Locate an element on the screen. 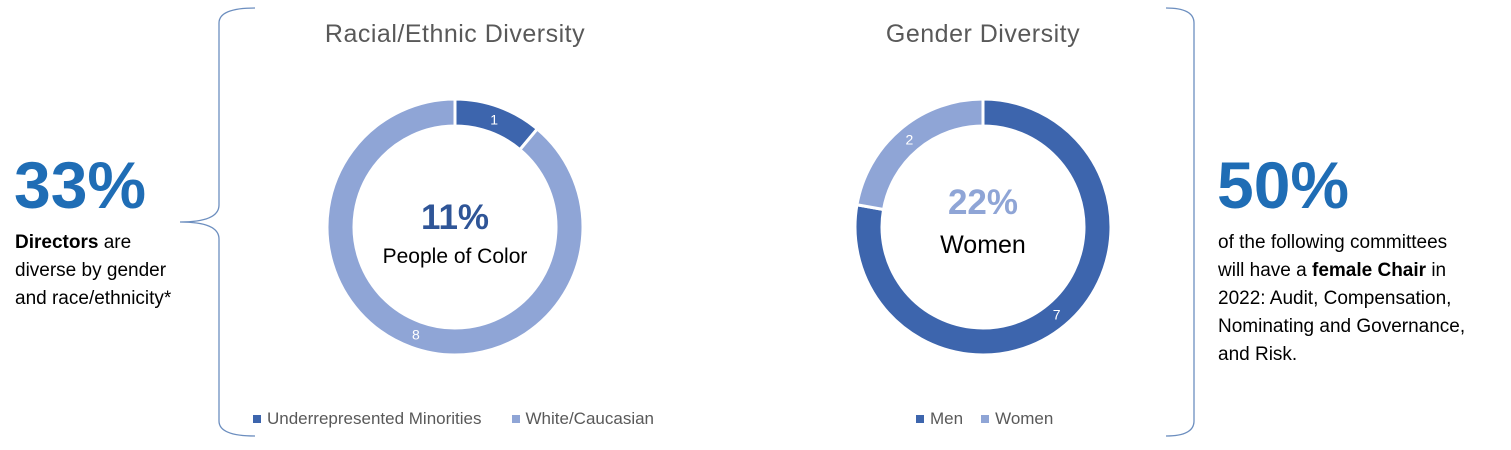 The image size is (1511, 450). right-stat-line2-post: in is located at coordinates (1436, 270).